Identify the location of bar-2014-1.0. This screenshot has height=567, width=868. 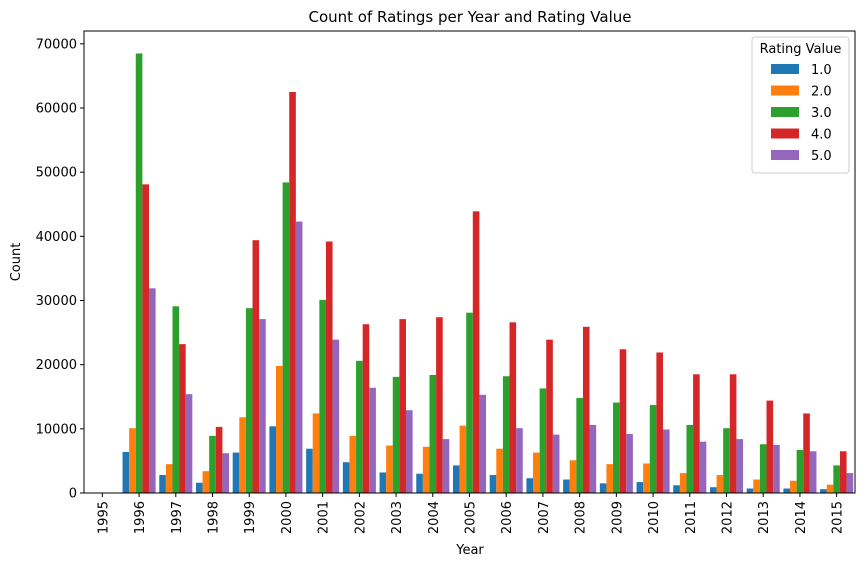
(787, 490).